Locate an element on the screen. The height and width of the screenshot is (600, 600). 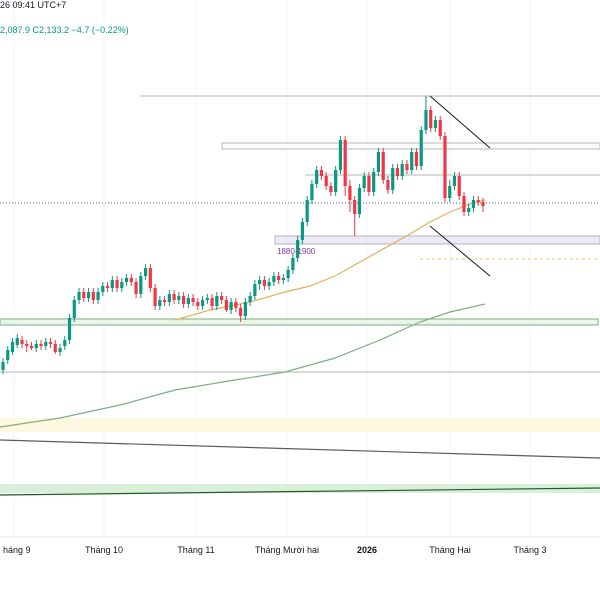
time-tick-label: Tháng 11 is located at coordinates (195, 550).